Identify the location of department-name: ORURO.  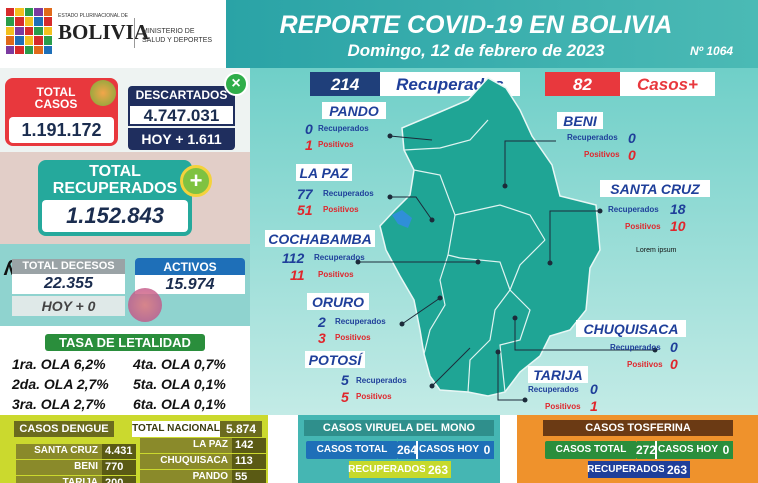
(338, 301).